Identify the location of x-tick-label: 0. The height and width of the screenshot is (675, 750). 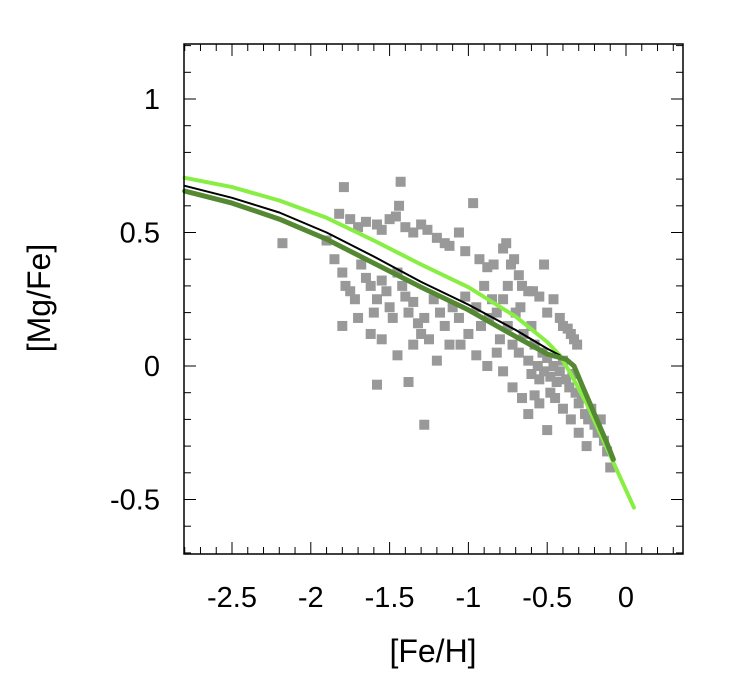
(626, 598).